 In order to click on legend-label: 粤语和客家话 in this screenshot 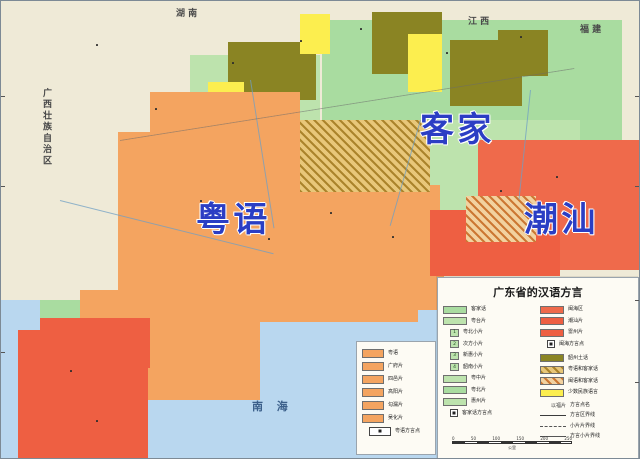, I will do `click(583, 369)`.